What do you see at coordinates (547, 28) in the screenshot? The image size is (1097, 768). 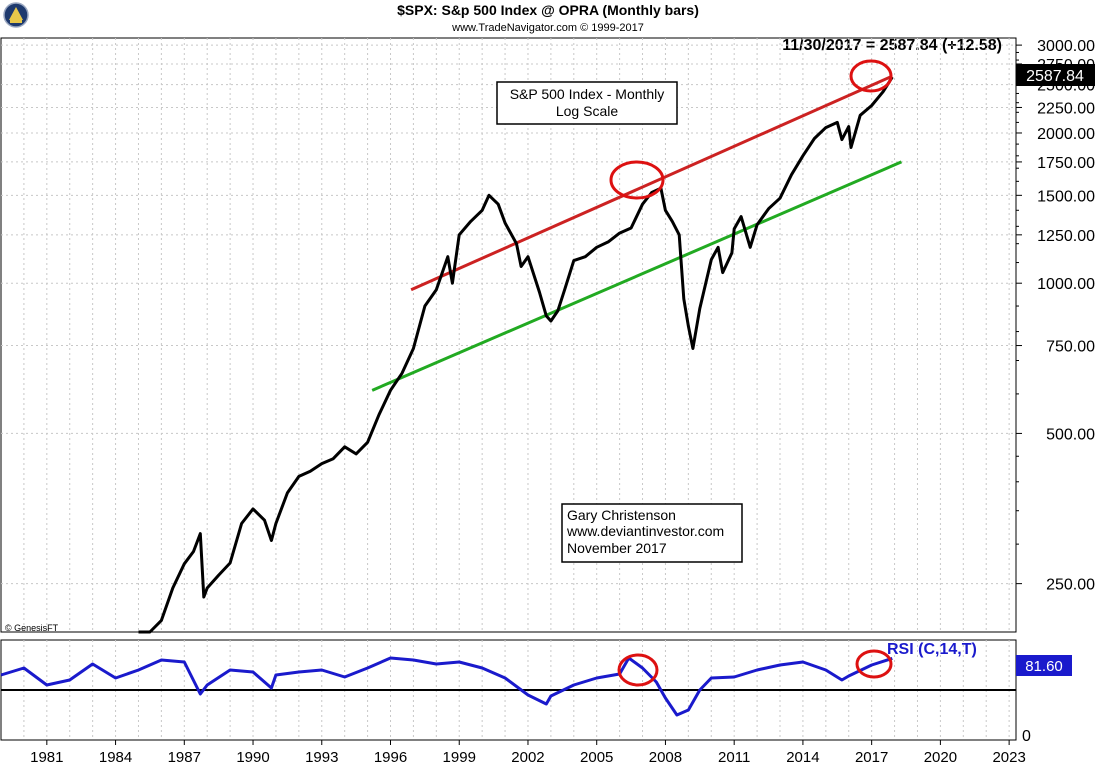 I see `chart-subtitle: www.TradeNavigator.com © 1999-2017` at bounding box center [547, 28].